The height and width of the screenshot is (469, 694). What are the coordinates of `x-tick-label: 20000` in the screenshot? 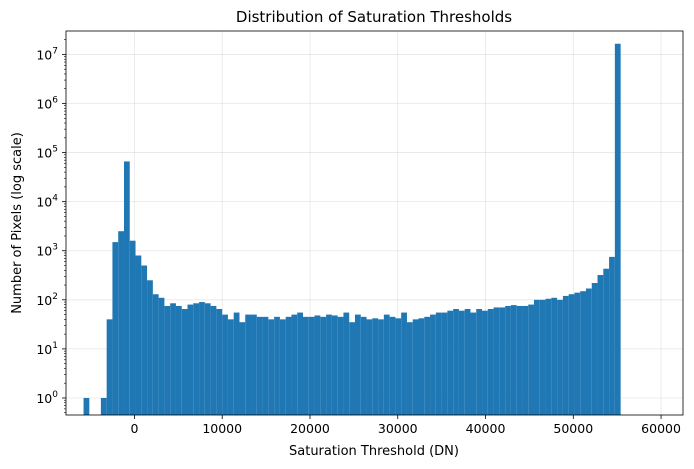 It's located at (310, 428).